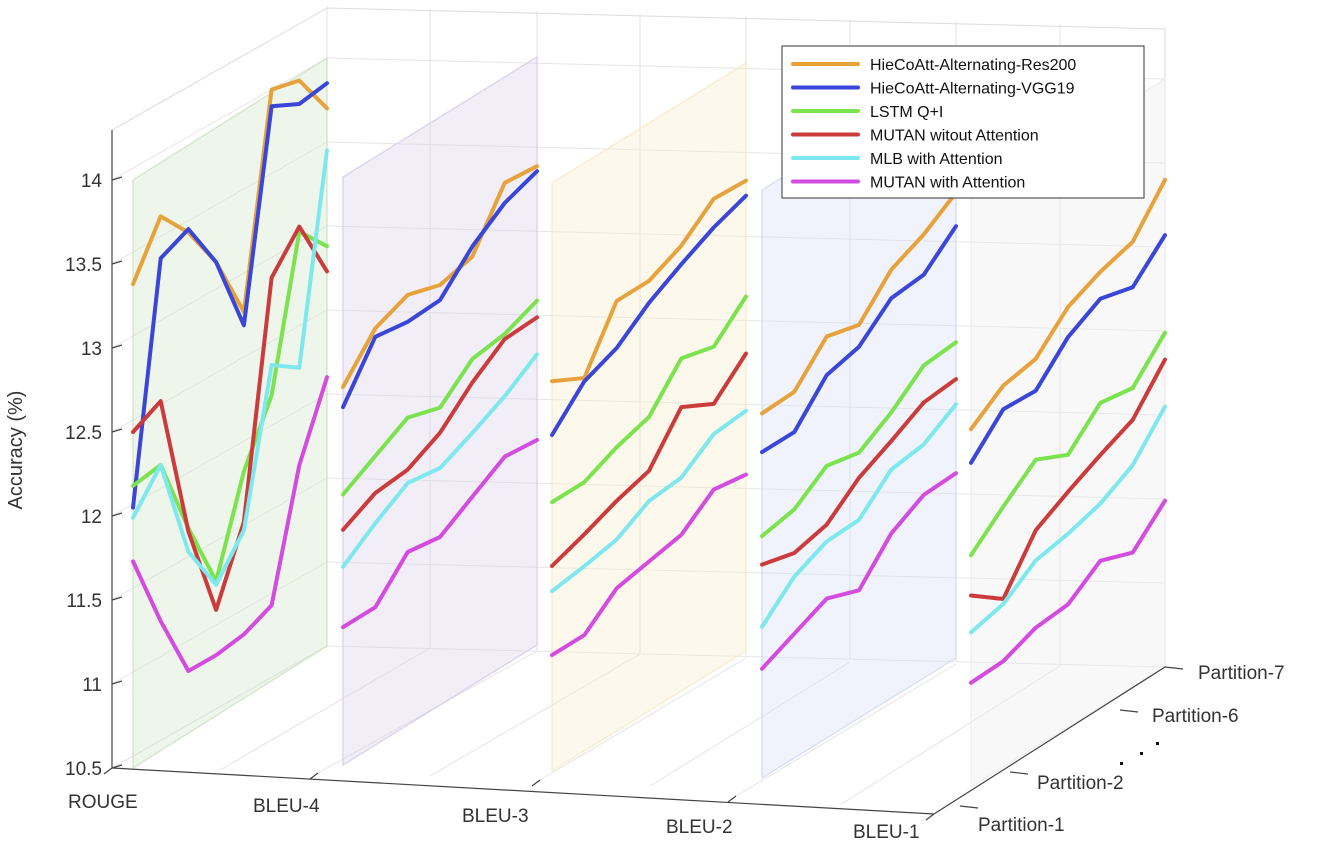  Describe the element at coordinates (1021, 825) in the screenshot. I see `depth-tick-label: Partition-1` at that location.